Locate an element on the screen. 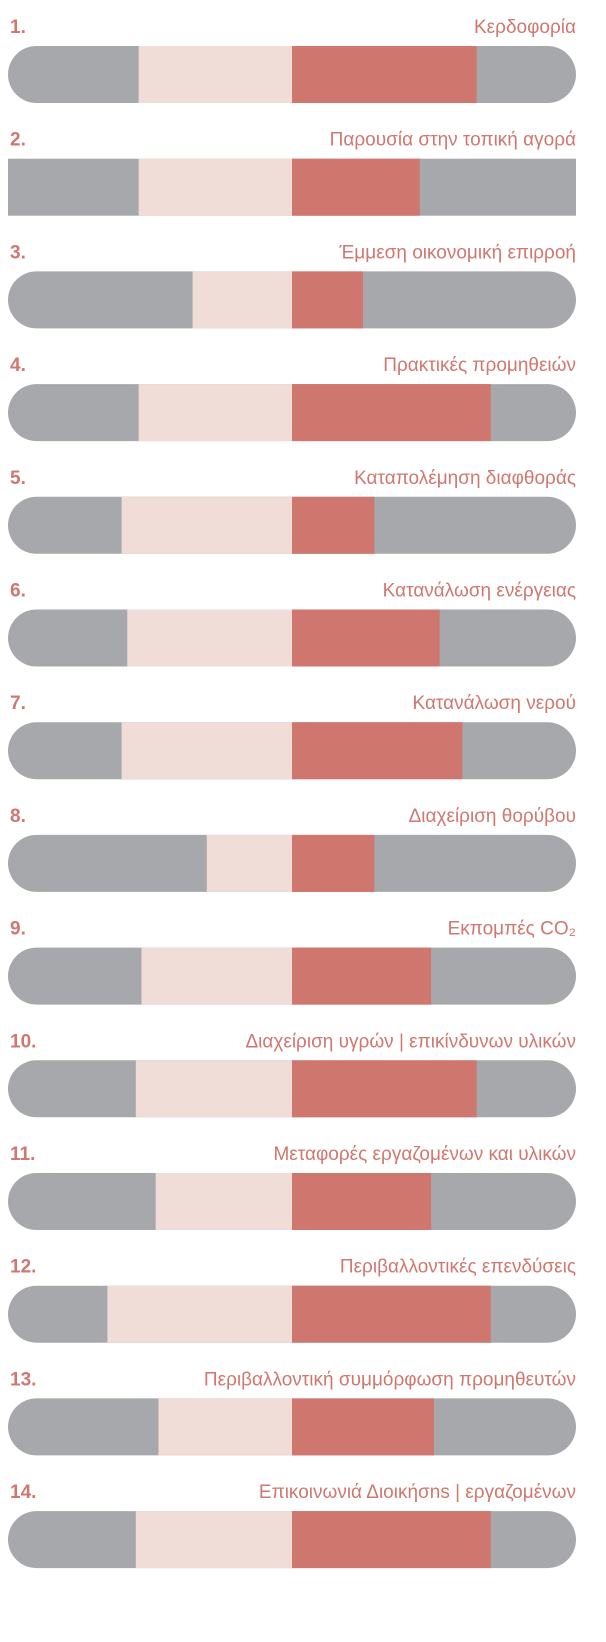 The height and width of the screenshot is (1642, 606). item-number: 13. is located at coordinates (23, 1379).